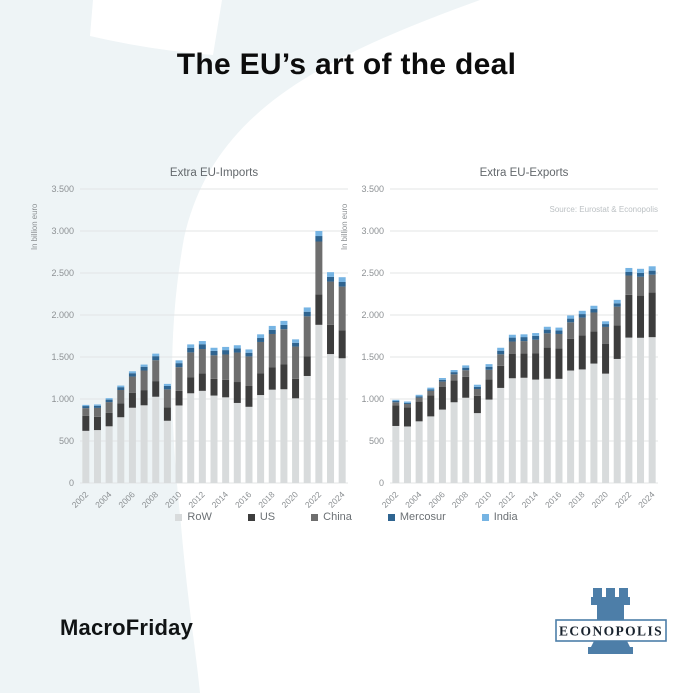  What do you see at coordinates (594, 423) in the screenshot?
I see `bar-segment-row-2019` at bounding box center [594, 423].